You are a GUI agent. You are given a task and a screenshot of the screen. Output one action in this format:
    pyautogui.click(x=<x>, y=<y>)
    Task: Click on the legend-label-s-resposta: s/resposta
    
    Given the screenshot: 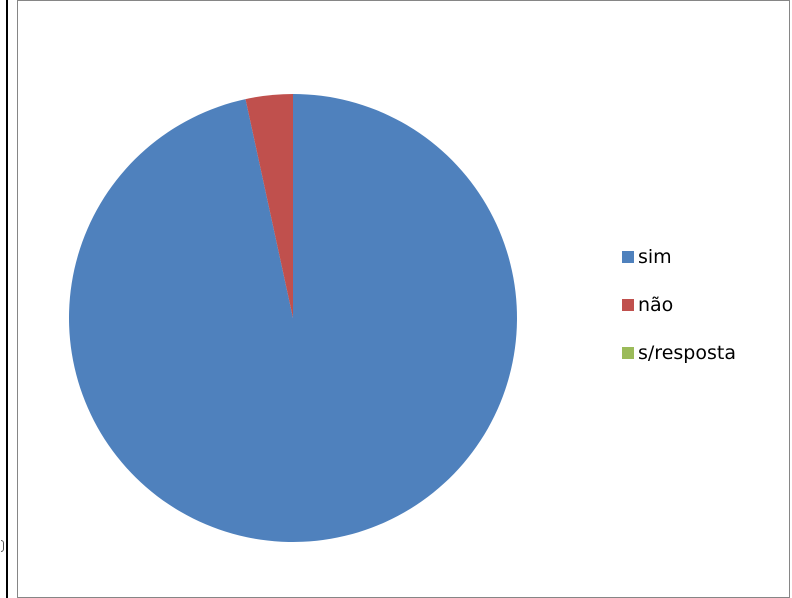 What is the action you would take?
    pyautogui.click(x=687, y=353)
    